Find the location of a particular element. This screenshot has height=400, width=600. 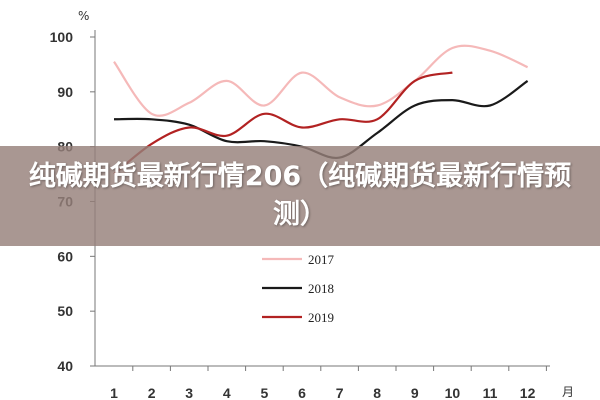

x-tick-label: 5 is located at coordinates (265, 392).